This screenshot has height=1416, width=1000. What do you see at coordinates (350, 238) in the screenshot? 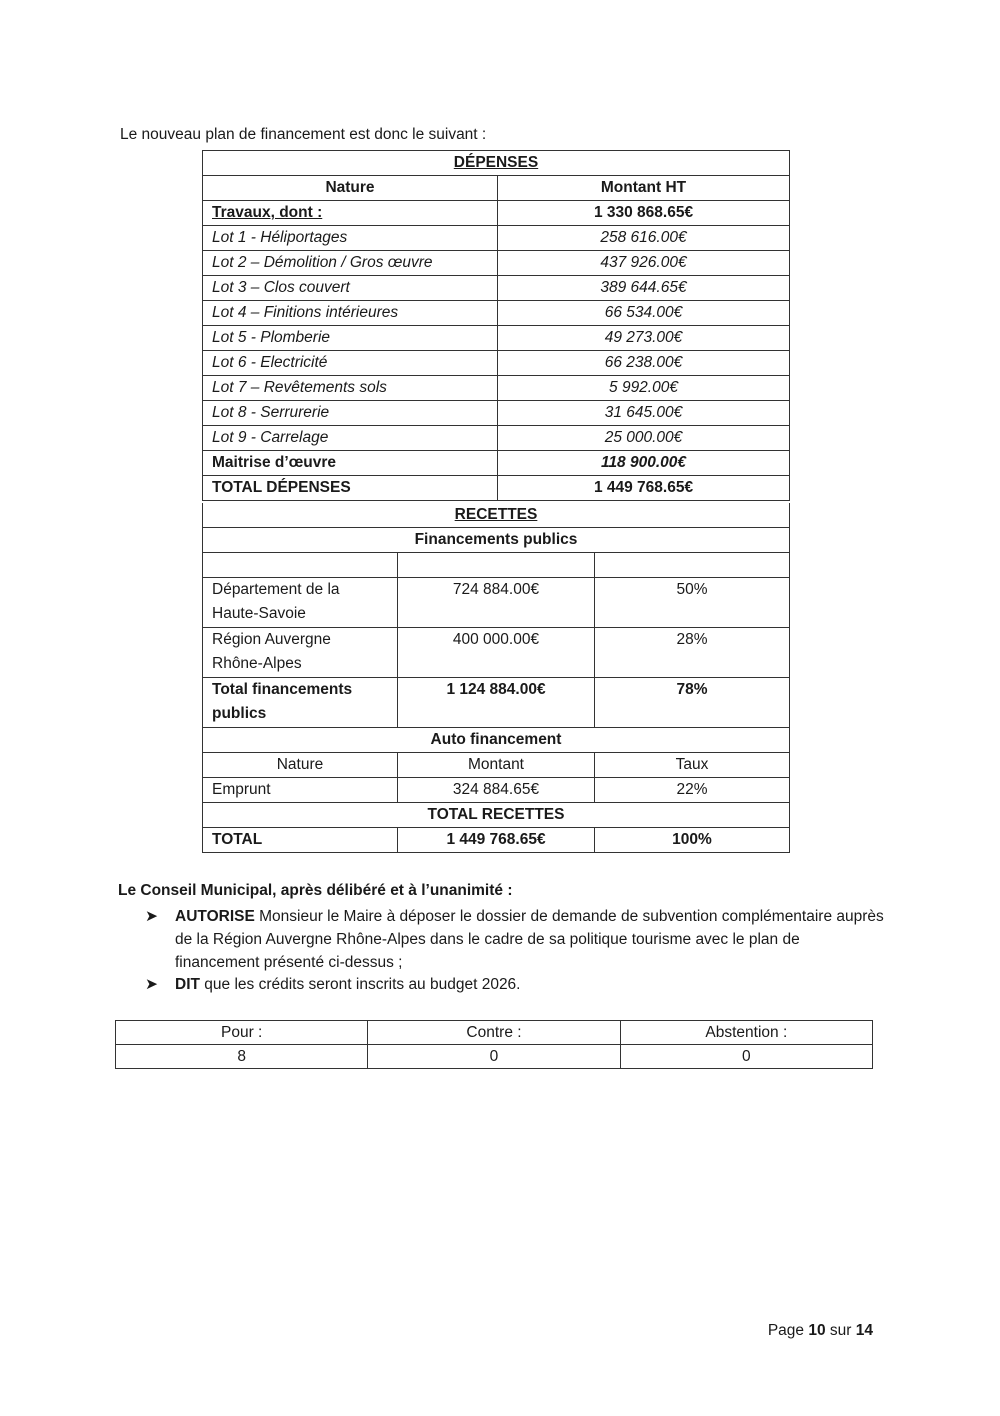
I see `lot-label: Lot 1 - Héliportages` at bounding box center [350, 238].